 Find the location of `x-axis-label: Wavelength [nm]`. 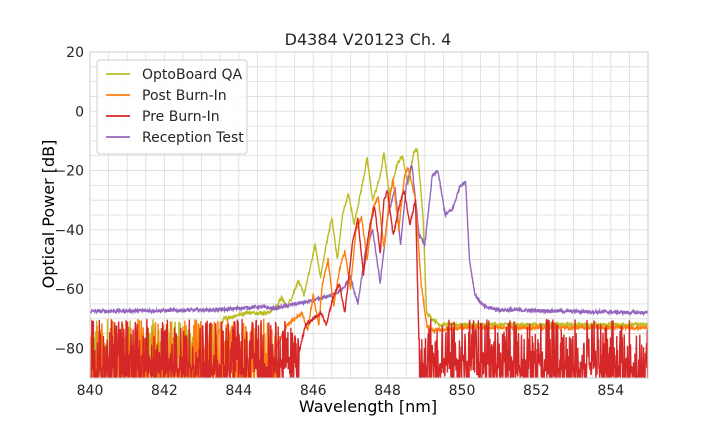

x-axis-label: Wavelength [nm] is located at coordinates (368, 406).